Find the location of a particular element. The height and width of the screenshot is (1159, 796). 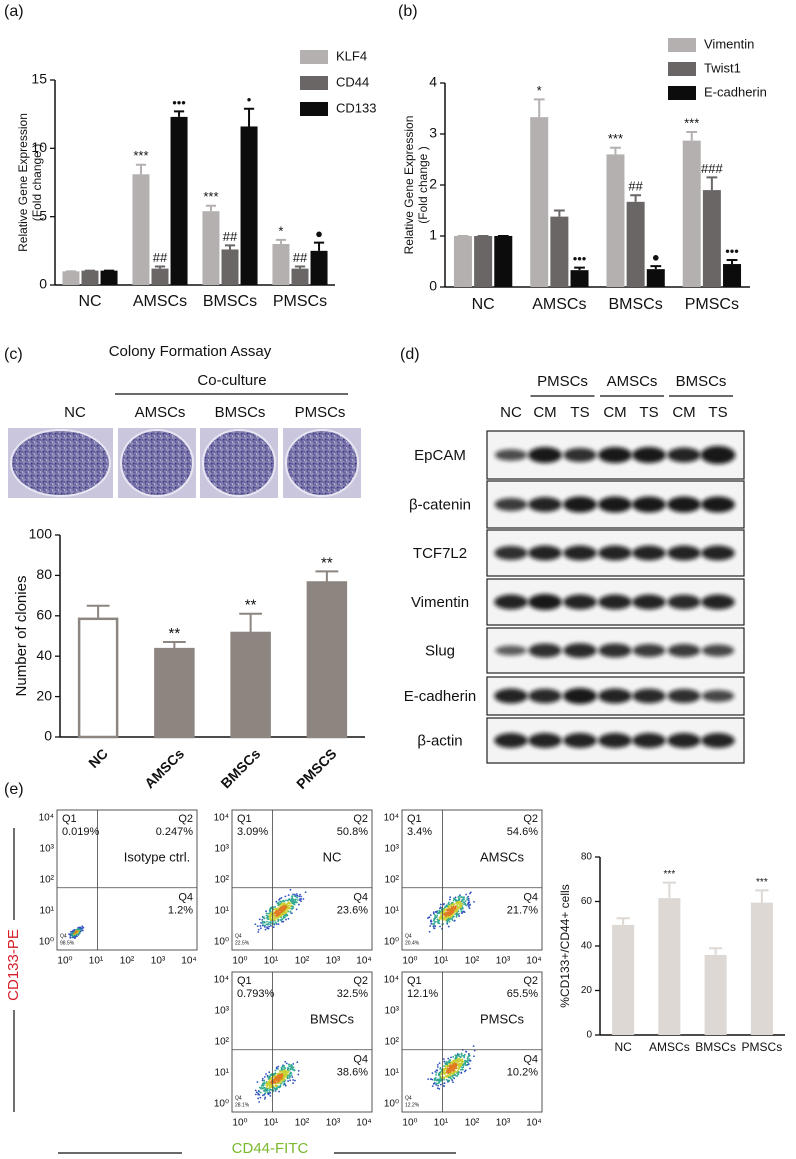

quadrant-value: 54.6% is located at coordinates (522, 832).